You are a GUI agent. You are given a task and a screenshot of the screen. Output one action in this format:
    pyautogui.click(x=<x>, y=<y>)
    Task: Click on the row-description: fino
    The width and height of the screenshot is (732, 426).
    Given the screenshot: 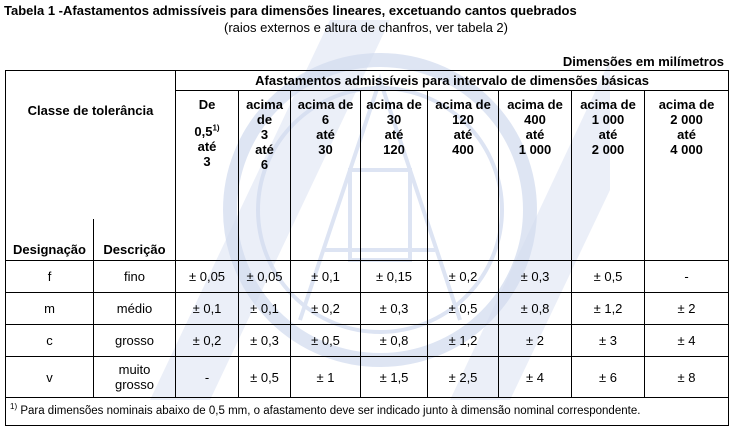 What is the action you would take?
    pyautogui.click(x=134, y=276)
    